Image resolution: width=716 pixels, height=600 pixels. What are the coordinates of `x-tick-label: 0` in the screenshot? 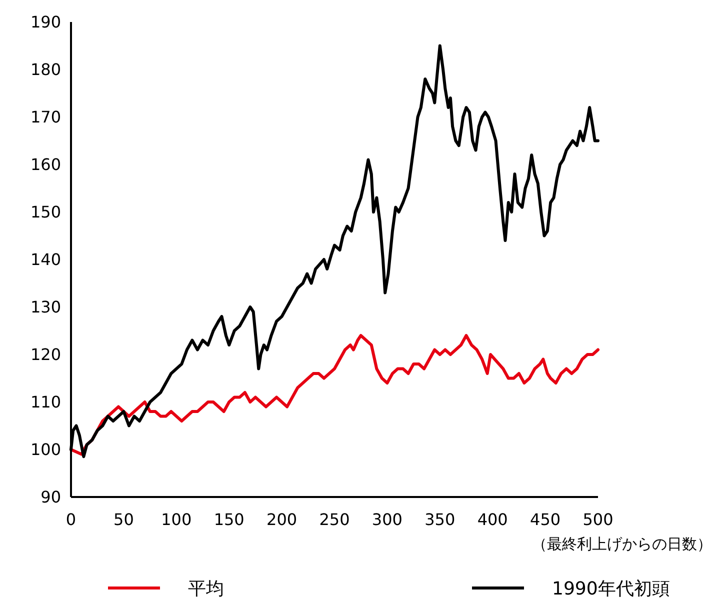 It's located at (71, 519).